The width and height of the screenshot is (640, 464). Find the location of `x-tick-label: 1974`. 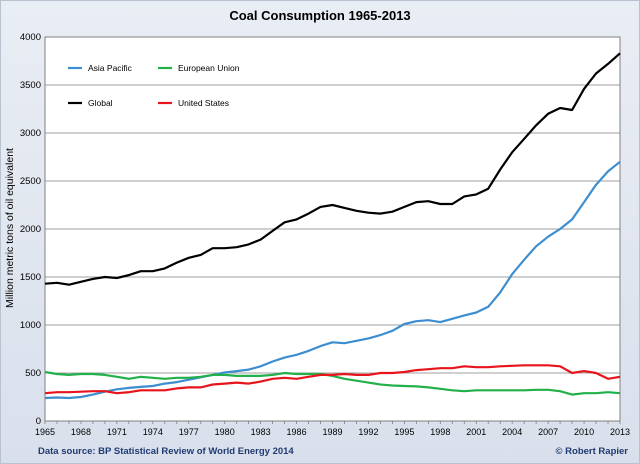

x-tick-label: 1974 is located at coordinates (153, 432).